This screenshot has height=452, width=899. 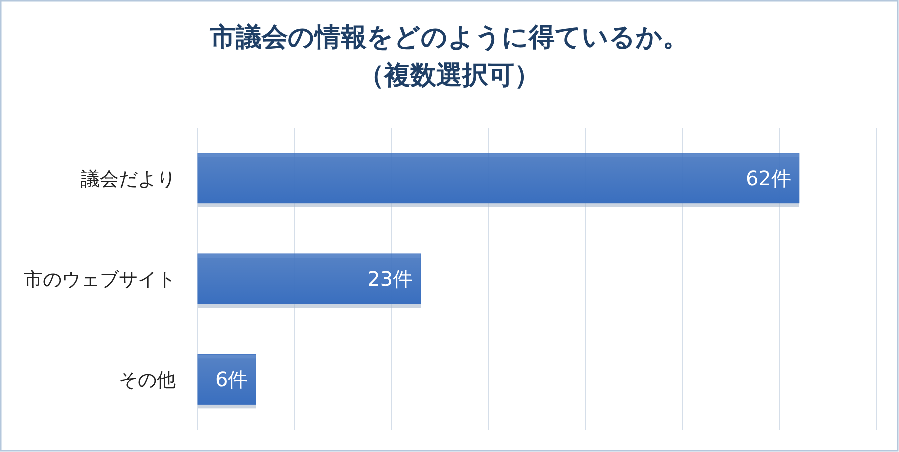 I want to click on y-tick-label: その他, so click(x=147, y=381).